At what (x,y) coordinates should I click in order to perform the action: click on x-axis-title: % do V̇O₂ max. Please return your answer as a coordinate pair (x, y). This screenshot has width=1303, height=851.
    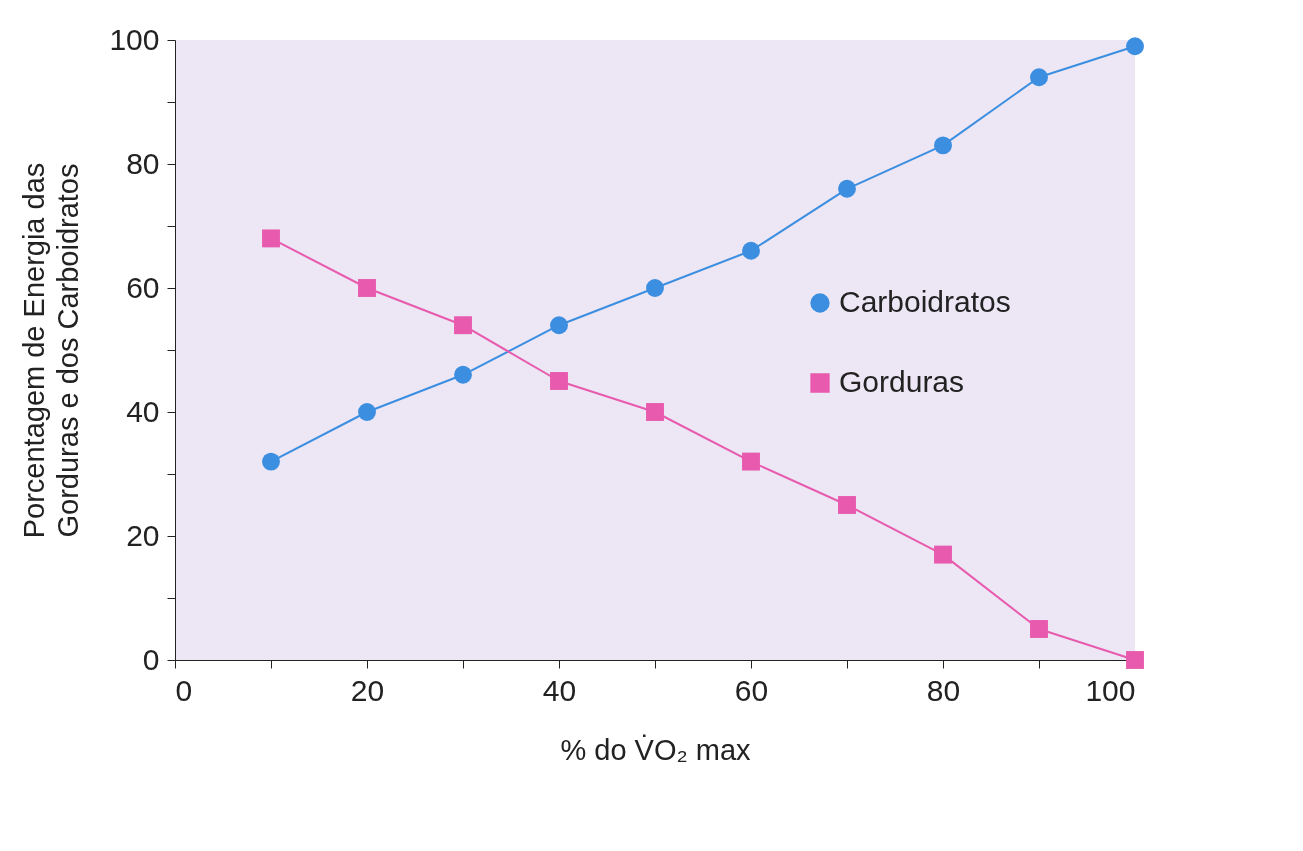
    Looking at the image, I should click on (656, 749).